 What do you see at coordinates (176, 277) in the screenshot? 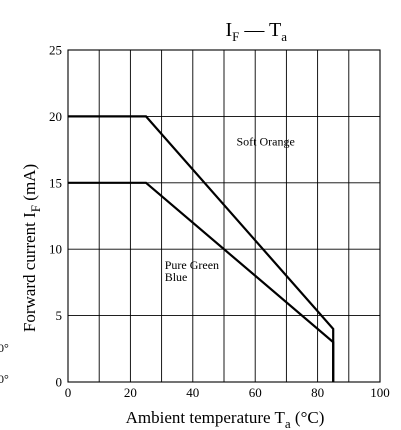
I see `series-label-line: Blue` at bounding box center [176, 277].